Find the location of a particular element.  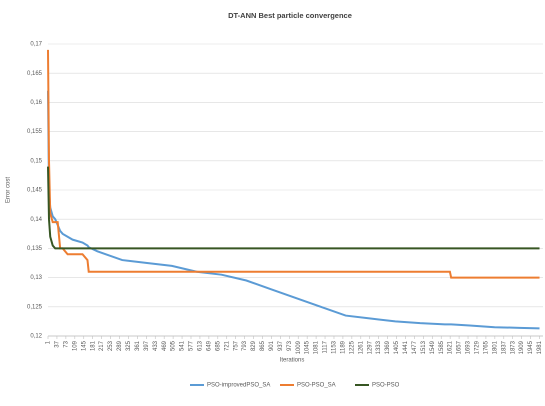

x-tick-label: 109 is located at coordinates (75, 345).